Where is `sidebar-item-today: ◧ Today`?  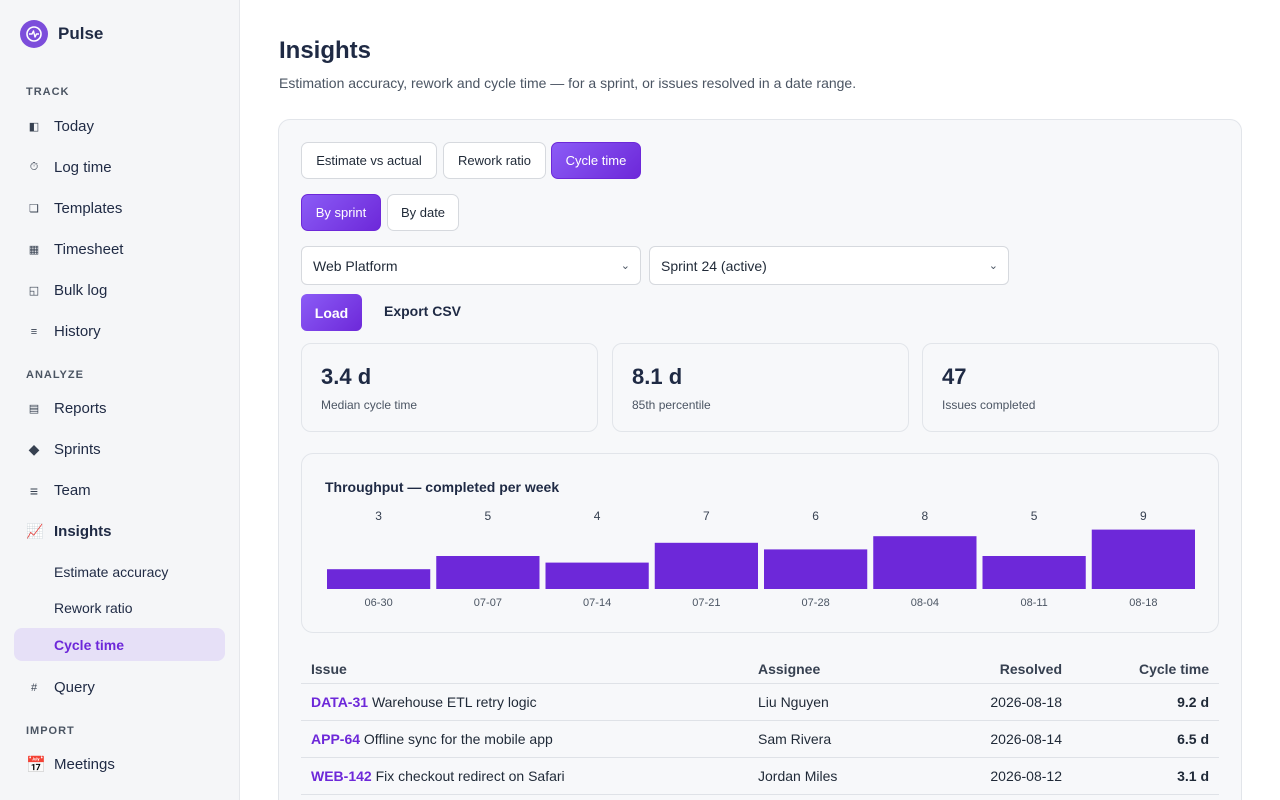
sidebar-item-today: ◧ Today is located at coordinates (119, 126).